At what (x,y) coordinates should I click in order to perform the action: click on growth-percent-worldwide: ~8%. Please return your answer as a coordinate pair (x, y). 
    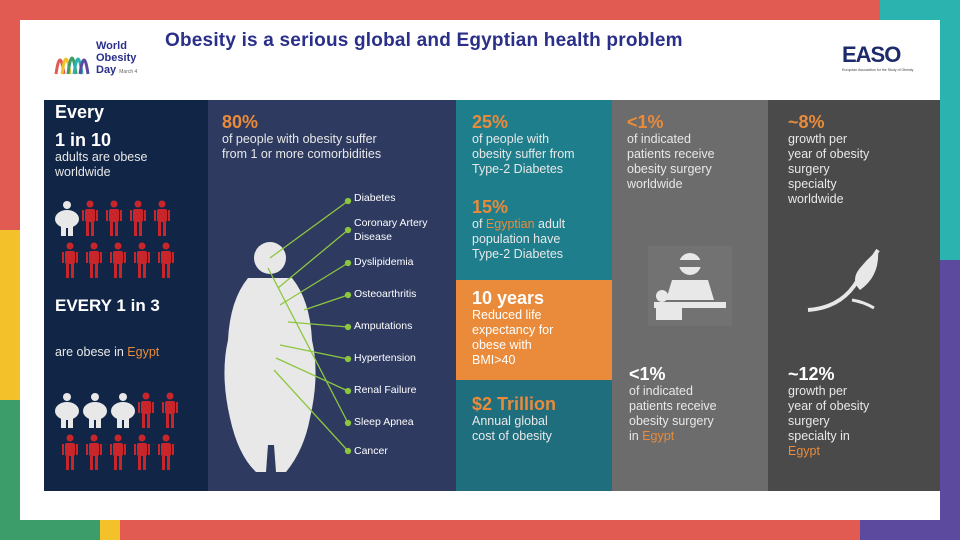
    Looking at the image, I should click on (806, 122).